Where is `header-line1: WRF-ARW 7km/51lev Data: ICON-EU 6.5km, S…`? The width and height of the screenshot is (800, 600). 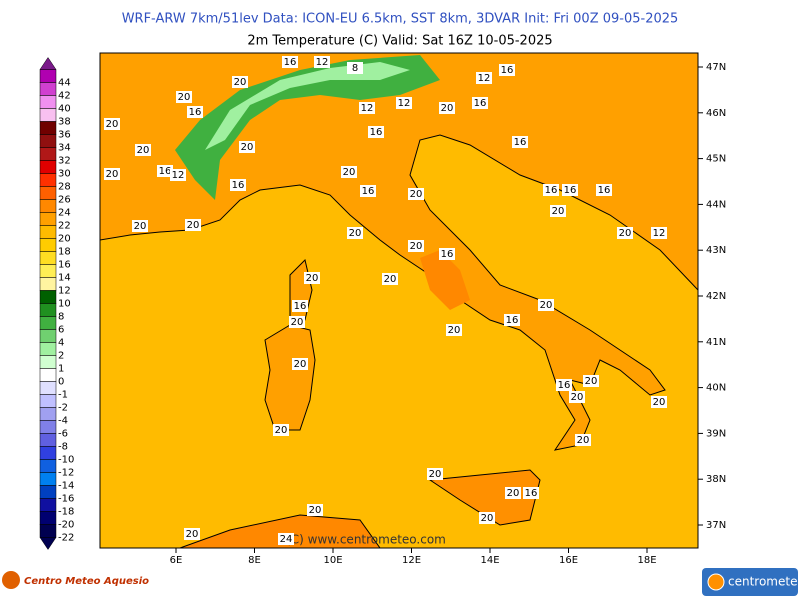 header-line1: WRF-ARW 7km/51lev Data: ICON-EU 6.5km, S… is located at coordinates (400, 19).